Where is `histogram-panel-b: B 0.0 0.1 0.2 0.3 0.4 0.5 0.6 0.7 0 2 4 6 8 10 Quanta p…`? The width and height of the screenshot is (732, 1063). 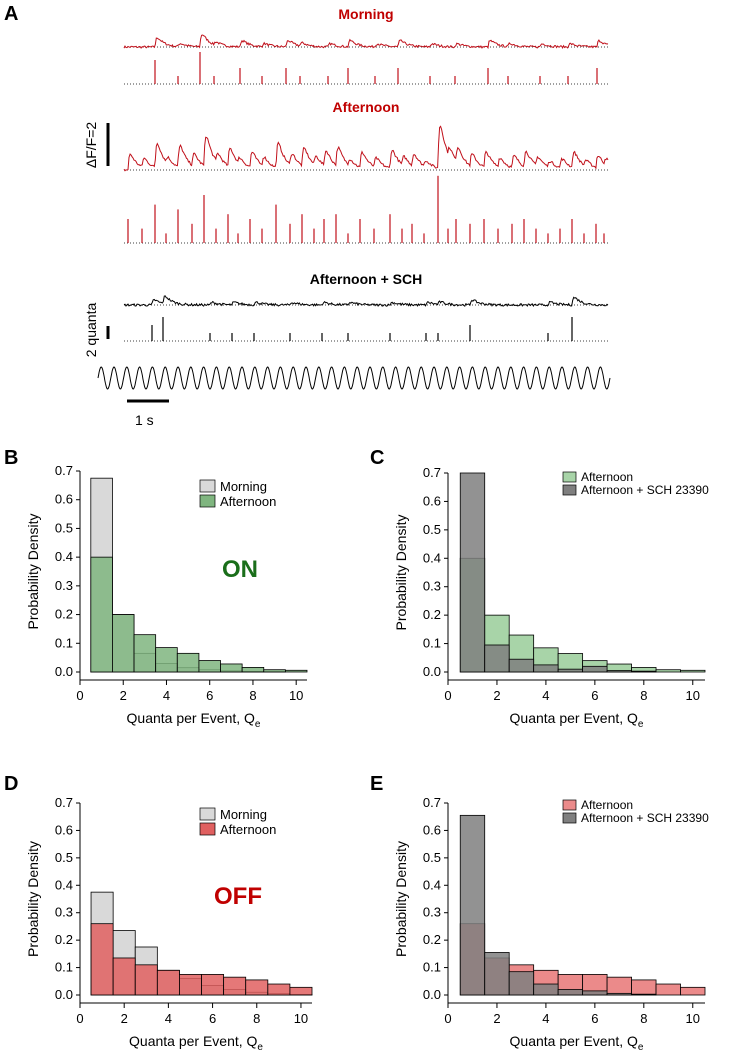
histogram-panel-b: B 0.0 0.1 0.2 0.3 0.4 0.5 0.6 0.7 0 2 4 6 8 10 Quanta p… is located at coordinates (156, 588).